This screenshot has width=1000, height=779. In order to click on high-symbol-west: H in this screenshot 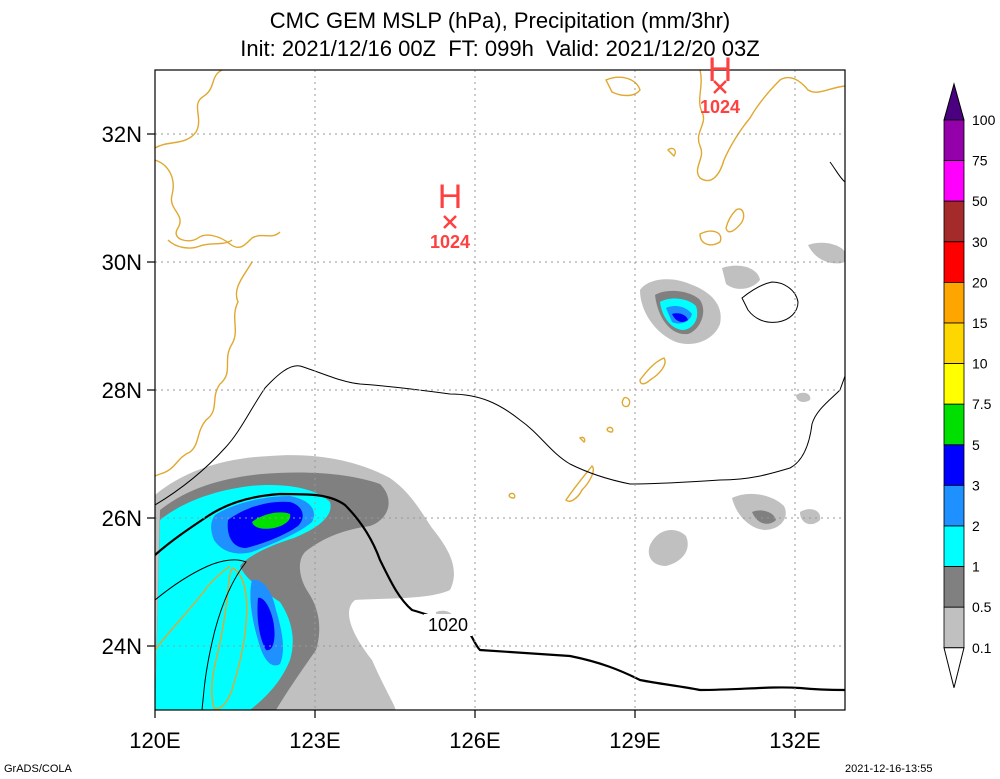, I will do `click(450, 197)`.